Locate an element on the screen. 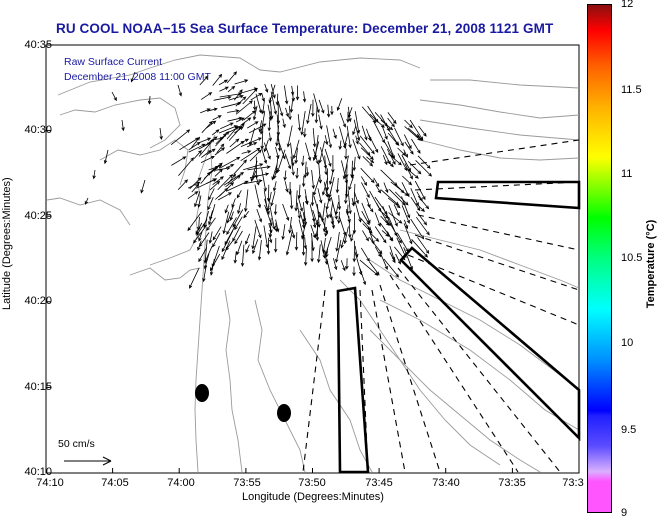  scale-label: 50 cm/s is located at coordinates (76, 444).